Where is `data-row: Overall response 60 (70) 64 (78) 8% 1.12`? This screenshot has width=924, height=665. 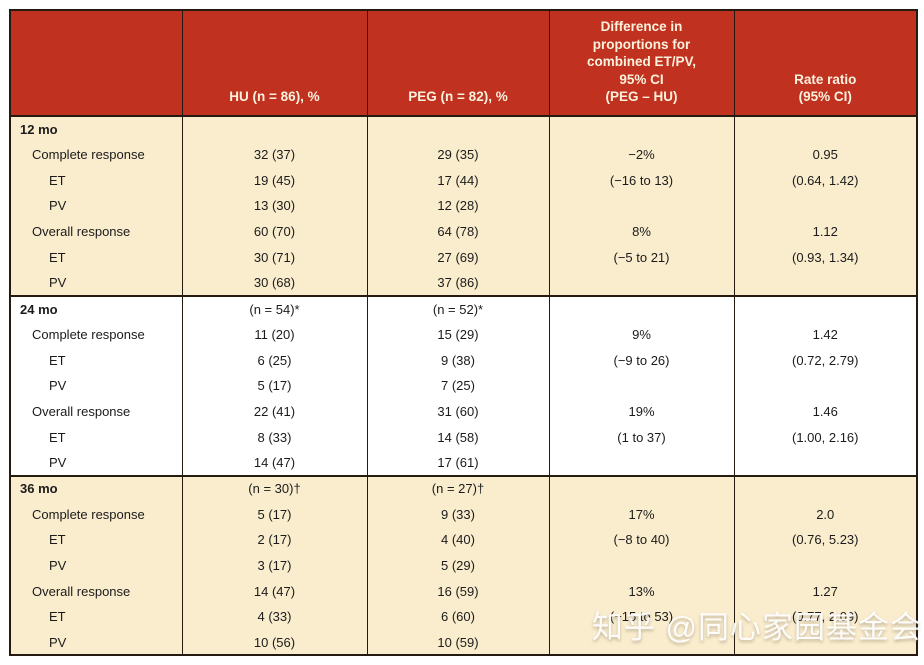
data-row: Overall response 60 (70) 64 (78) 8% 1.12 is located at coordinates (463, 231).